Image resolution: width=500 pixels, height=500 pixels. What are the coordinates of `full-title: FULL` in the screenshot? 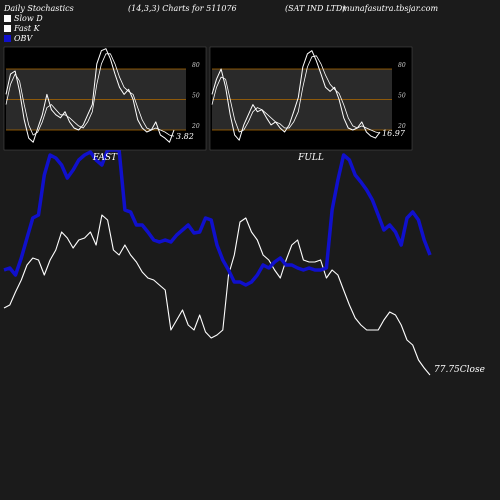 It's located at (310, 158).